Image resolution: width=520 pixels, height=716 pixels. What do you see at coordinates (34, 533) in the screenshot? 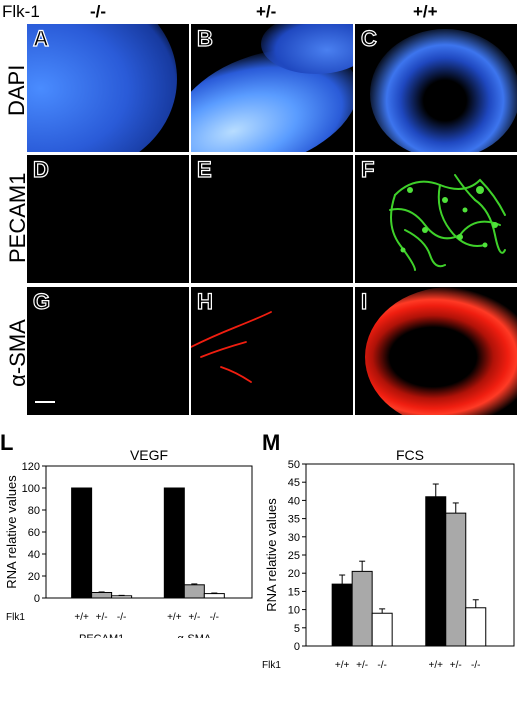
I see `chart-l-y-tick-label: 60` at bounding box center [34, 533].